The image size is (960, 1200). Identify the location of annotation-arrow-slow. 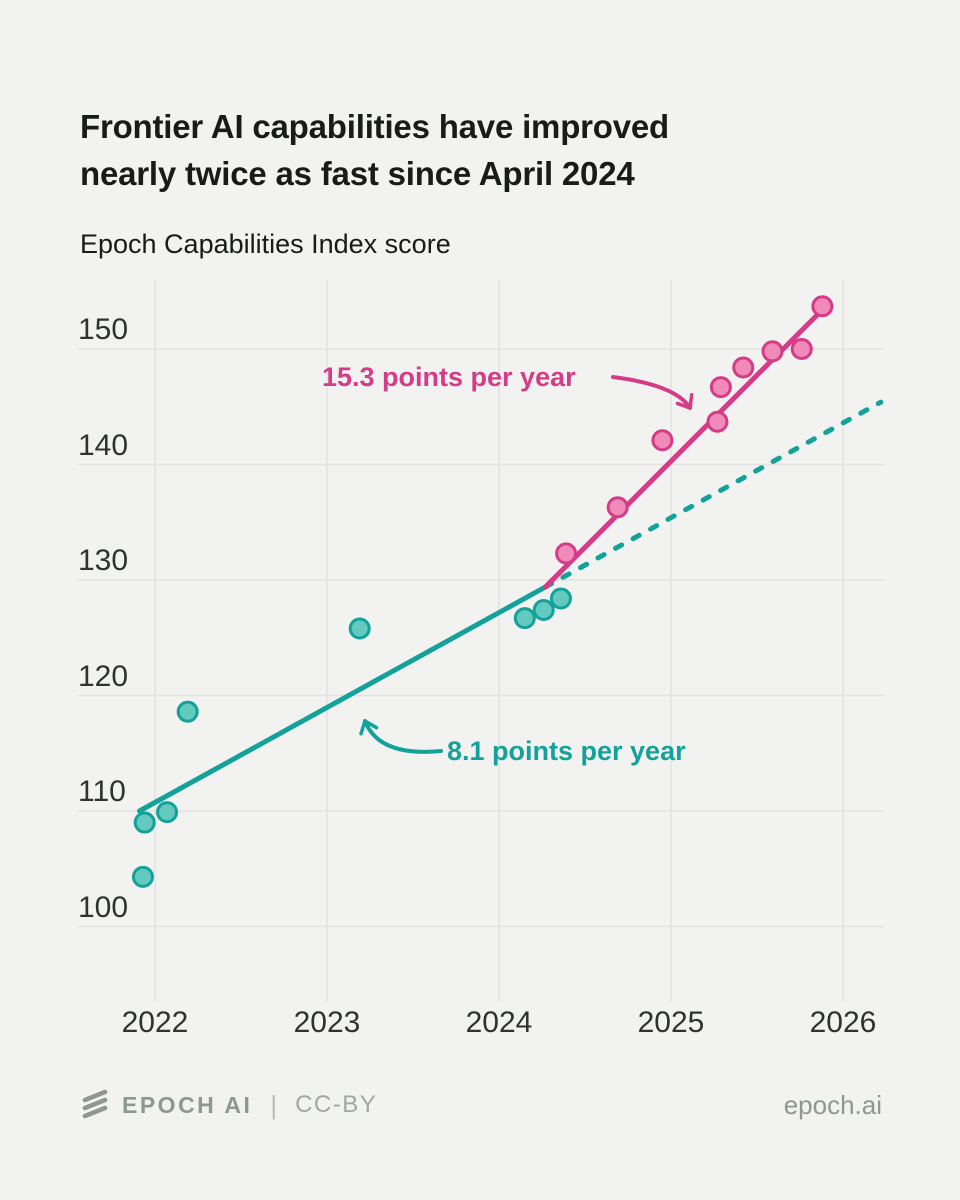
(401, 736).